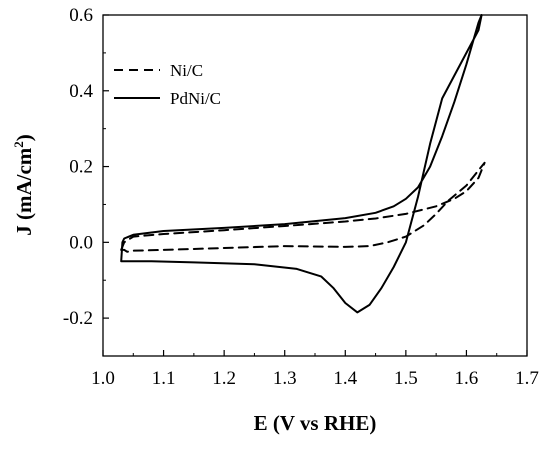  I want to click on y-tick-label: 0.6, so click(81, 15).